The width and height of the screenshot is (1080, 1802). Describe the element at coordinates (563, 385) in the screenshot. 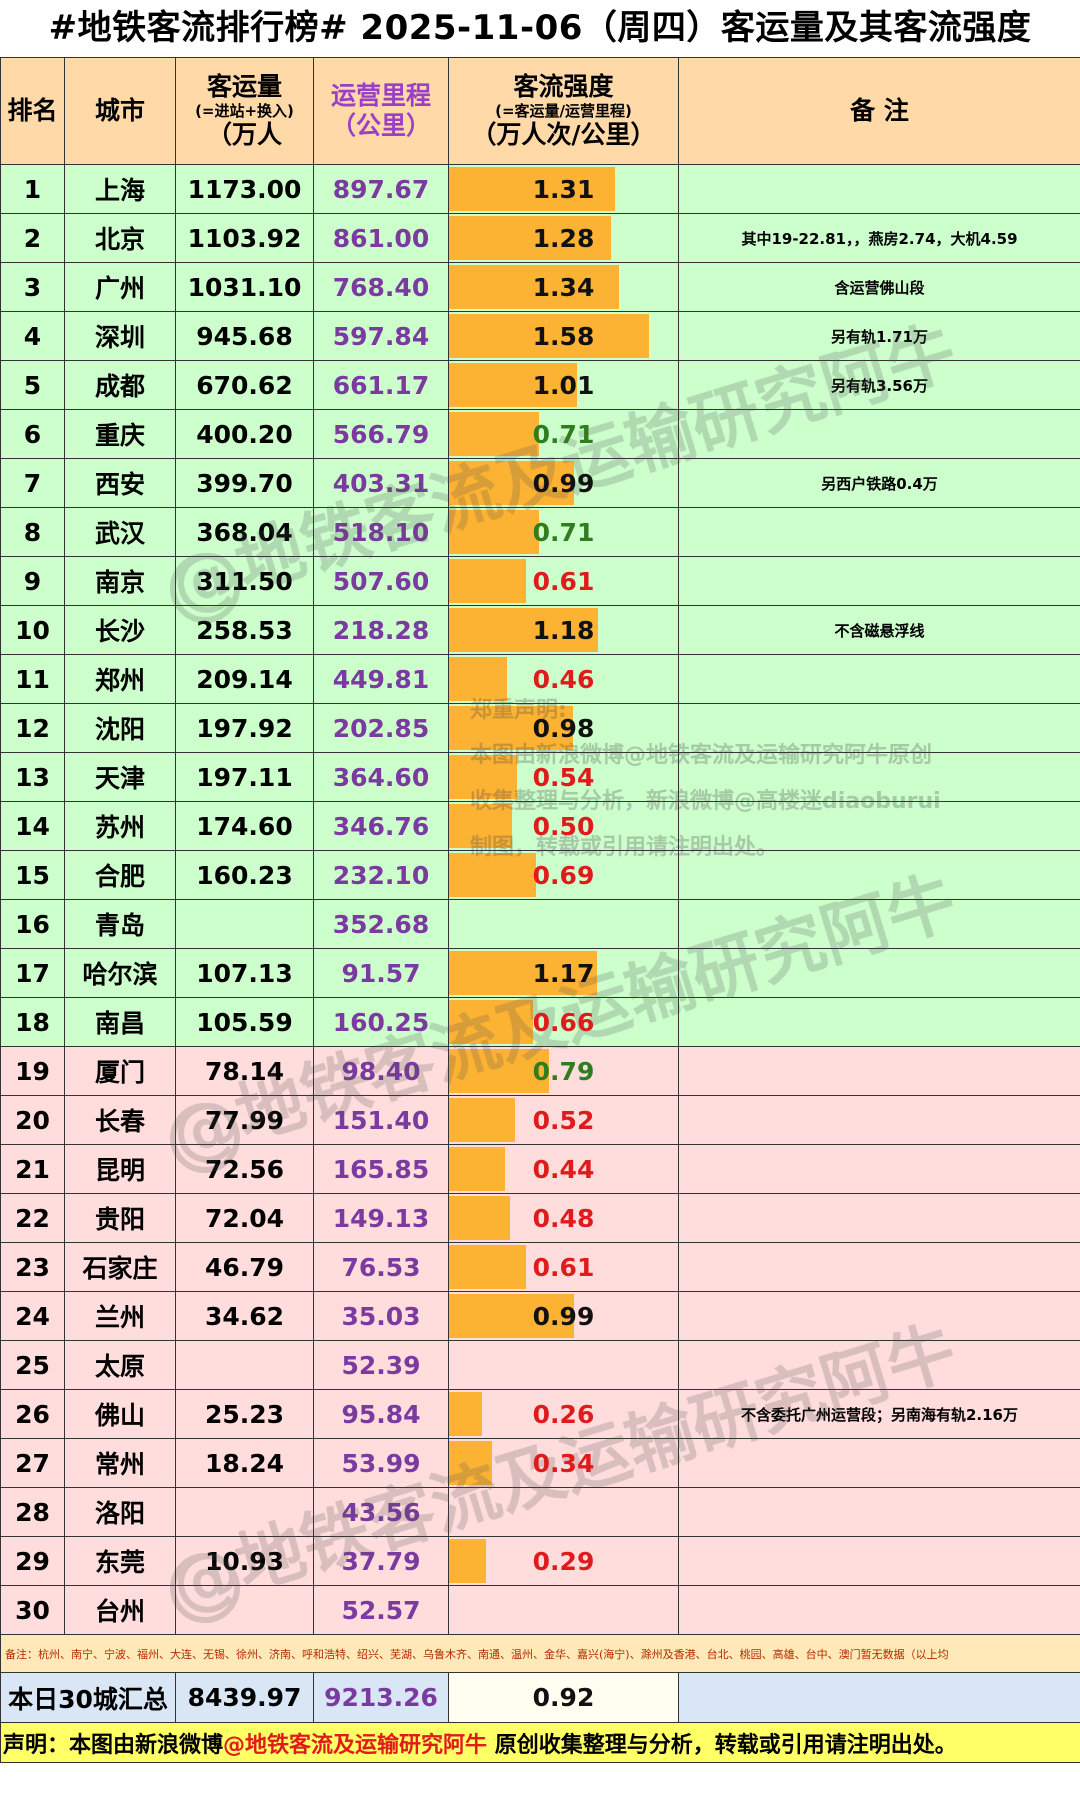

I see `intensity-cell: 1.01` at that location.